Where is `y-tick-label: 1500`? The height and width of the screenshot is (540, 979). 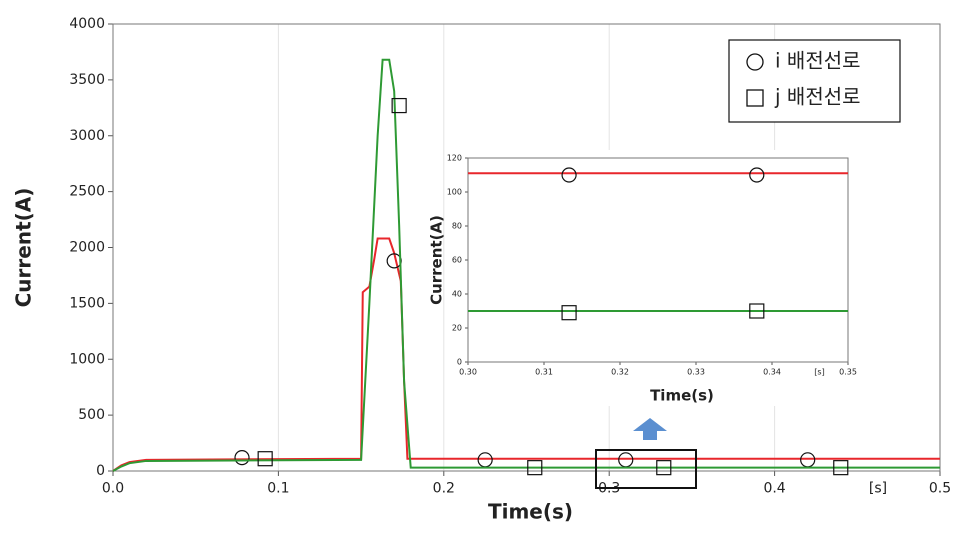 y-tick-label: 1500 is located at coordinates (87, 303).